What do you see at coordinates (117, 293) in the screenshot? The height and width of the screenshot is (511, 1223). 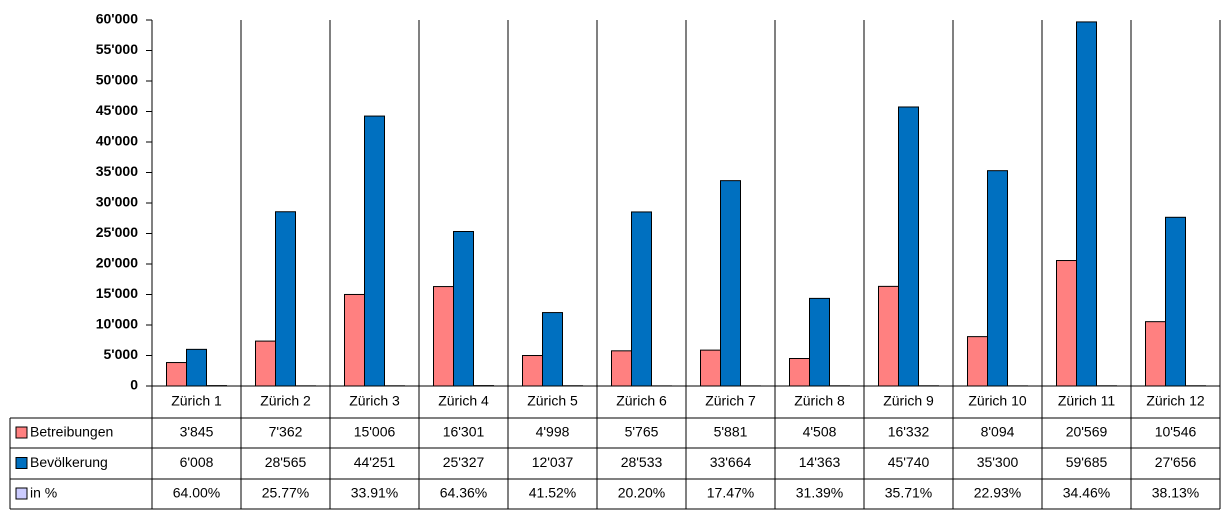 I see `y-tick-label: 15'000` at bounding box center [117, 293].